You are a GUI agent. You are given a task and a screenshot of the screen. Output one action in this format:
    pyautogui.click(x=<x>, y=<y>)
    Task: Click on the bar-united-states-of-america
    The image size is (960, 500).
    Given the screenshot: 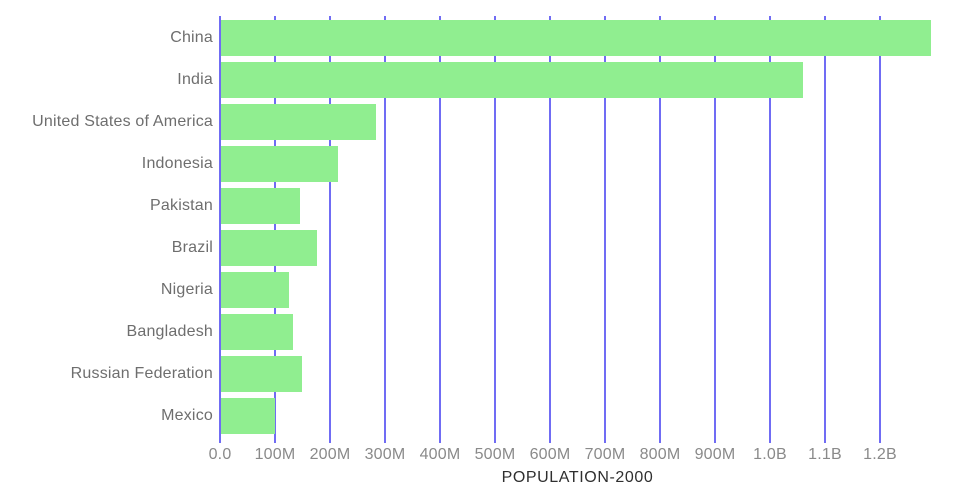 What is the action you would take?
    pyautogui.click(x=299, y=122)
    